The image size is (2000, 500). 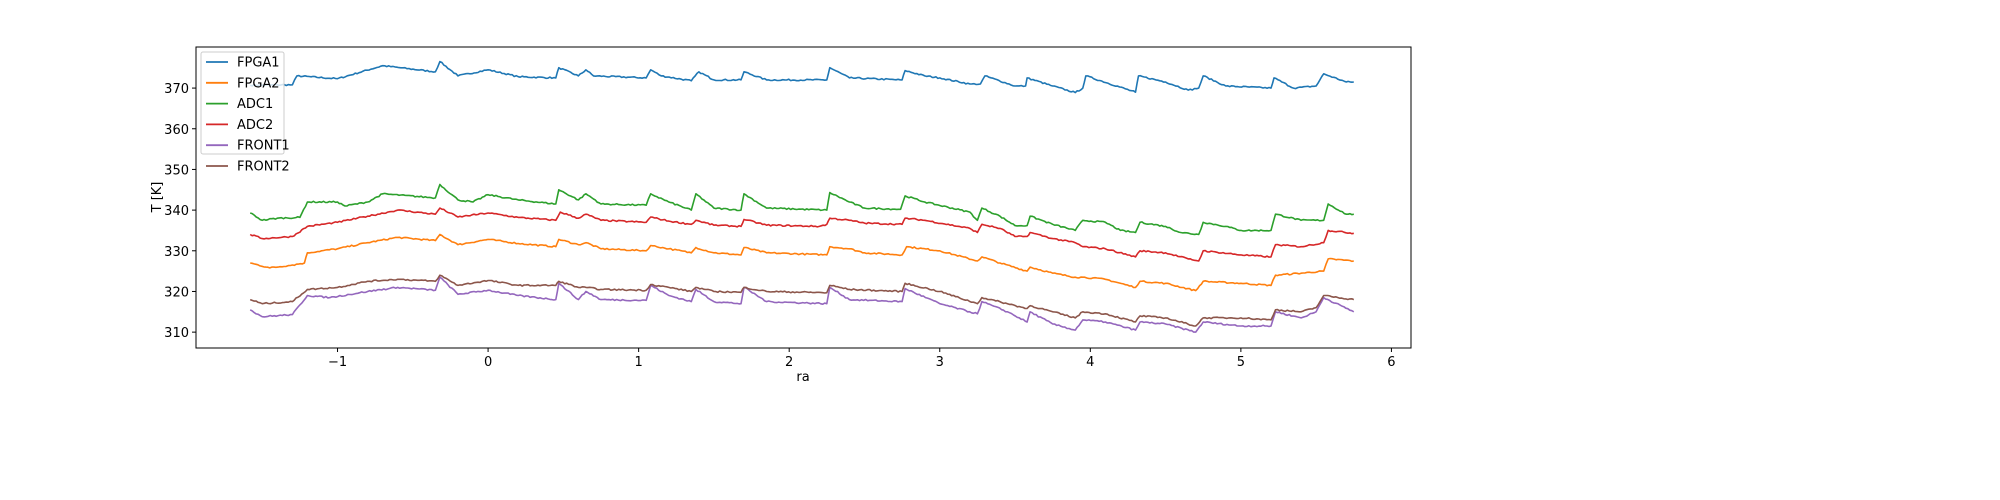 I want to click on series-line-front1, so click(x=802, y=304).